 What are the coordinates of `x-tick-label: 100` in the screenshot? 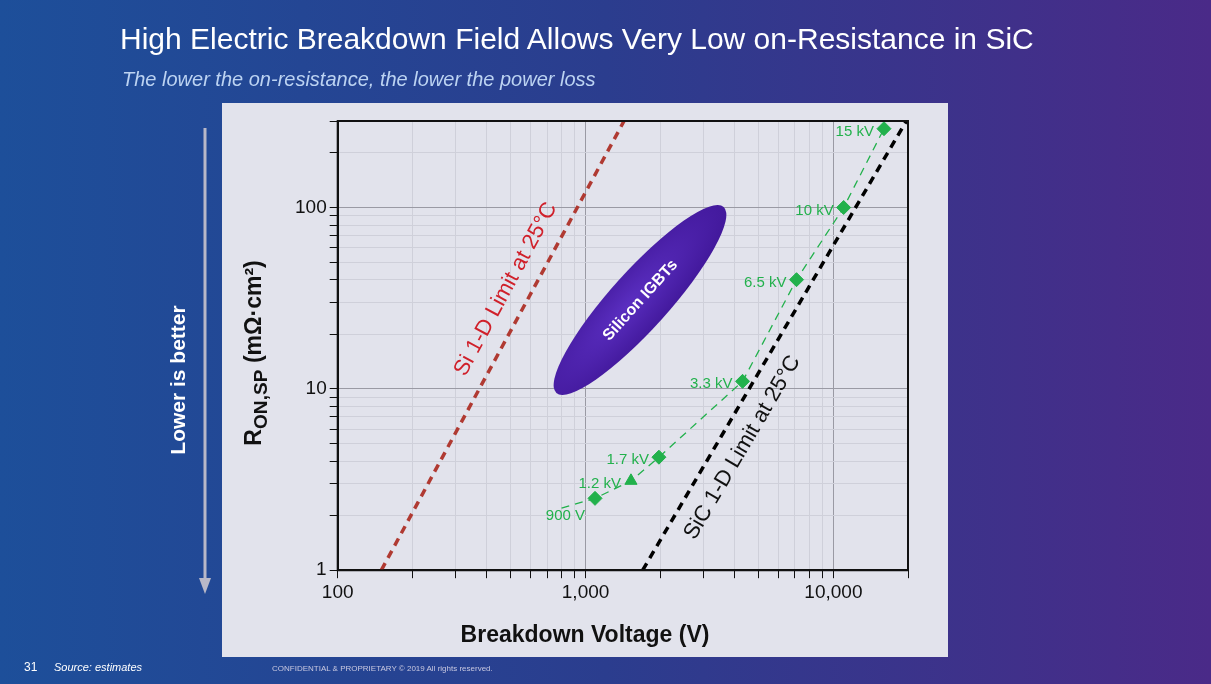 It's located at (337, 591).